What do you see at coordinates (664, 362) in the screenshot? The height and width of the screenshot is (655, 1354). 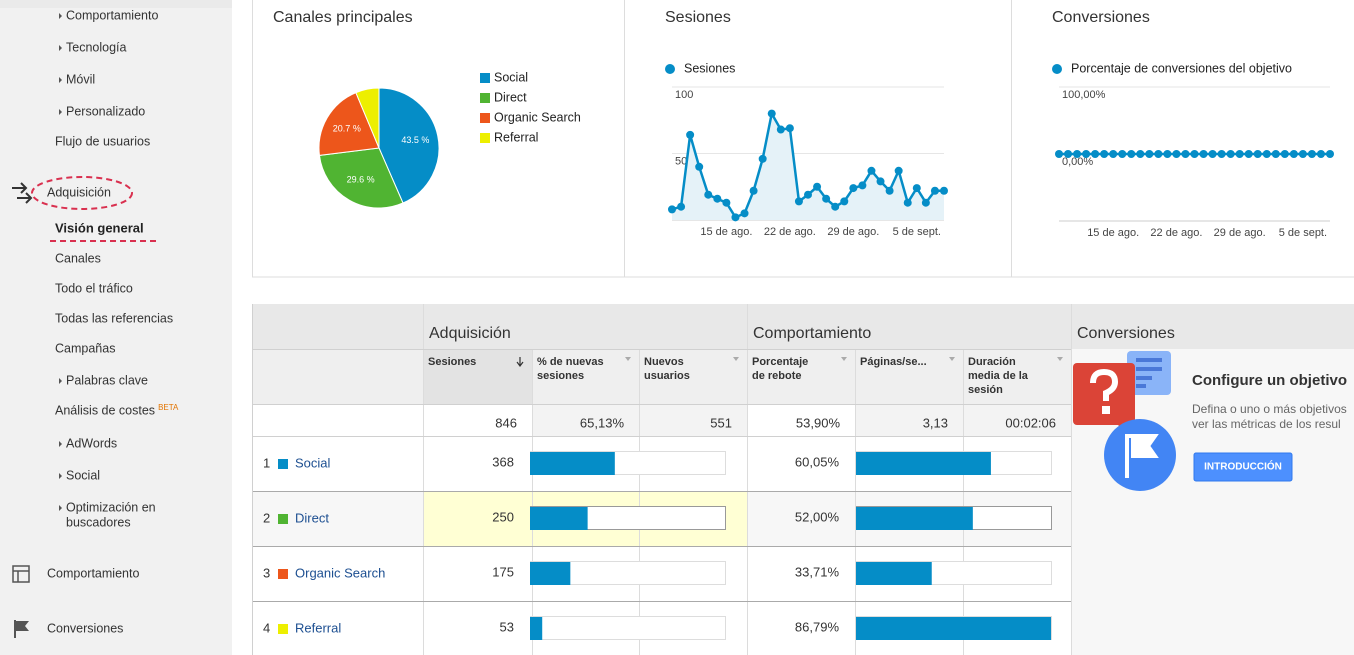 I see `column-header: Nuevos` at bounding box center [664, 362].